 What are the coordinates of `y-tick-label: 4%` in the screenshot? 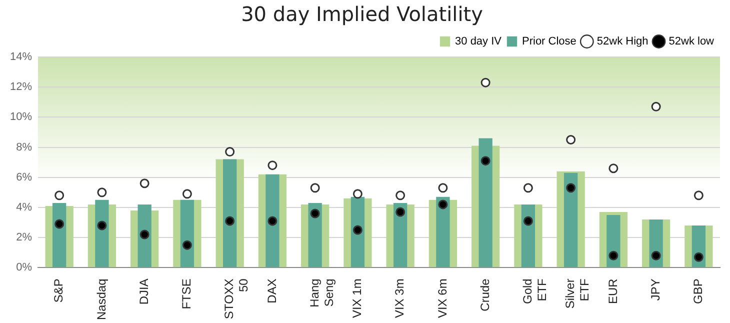 It's located at (24, 207).